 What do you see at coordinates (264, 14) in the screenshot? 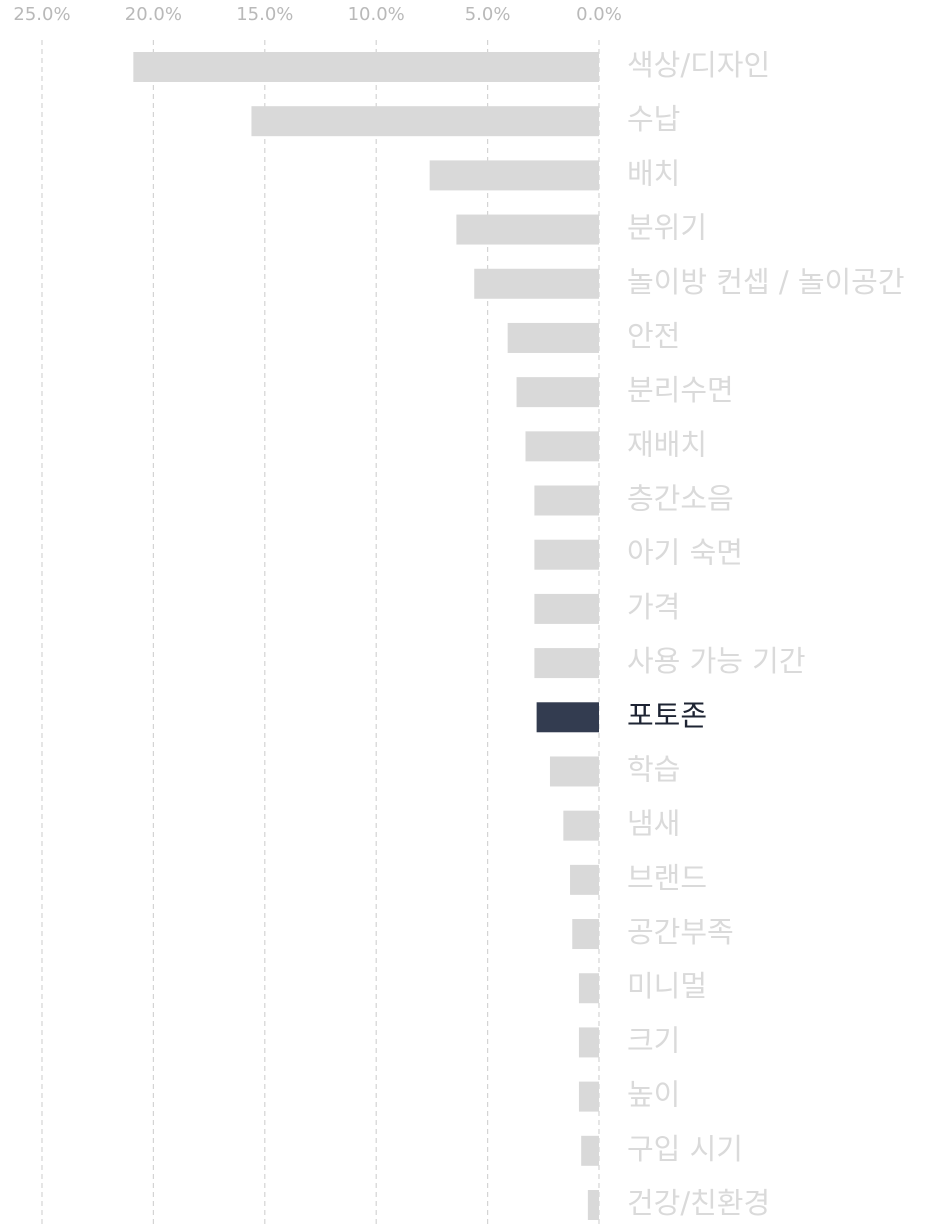
I see `x-tick-label: 15.0%` at bounding box center [264, 14].